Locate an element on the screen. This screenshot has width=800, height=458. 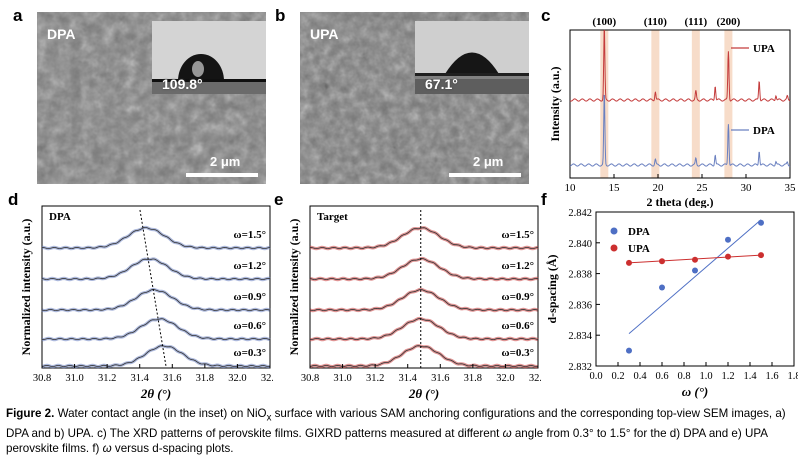
panel-b-label: b is located at coordinates (280, 15).